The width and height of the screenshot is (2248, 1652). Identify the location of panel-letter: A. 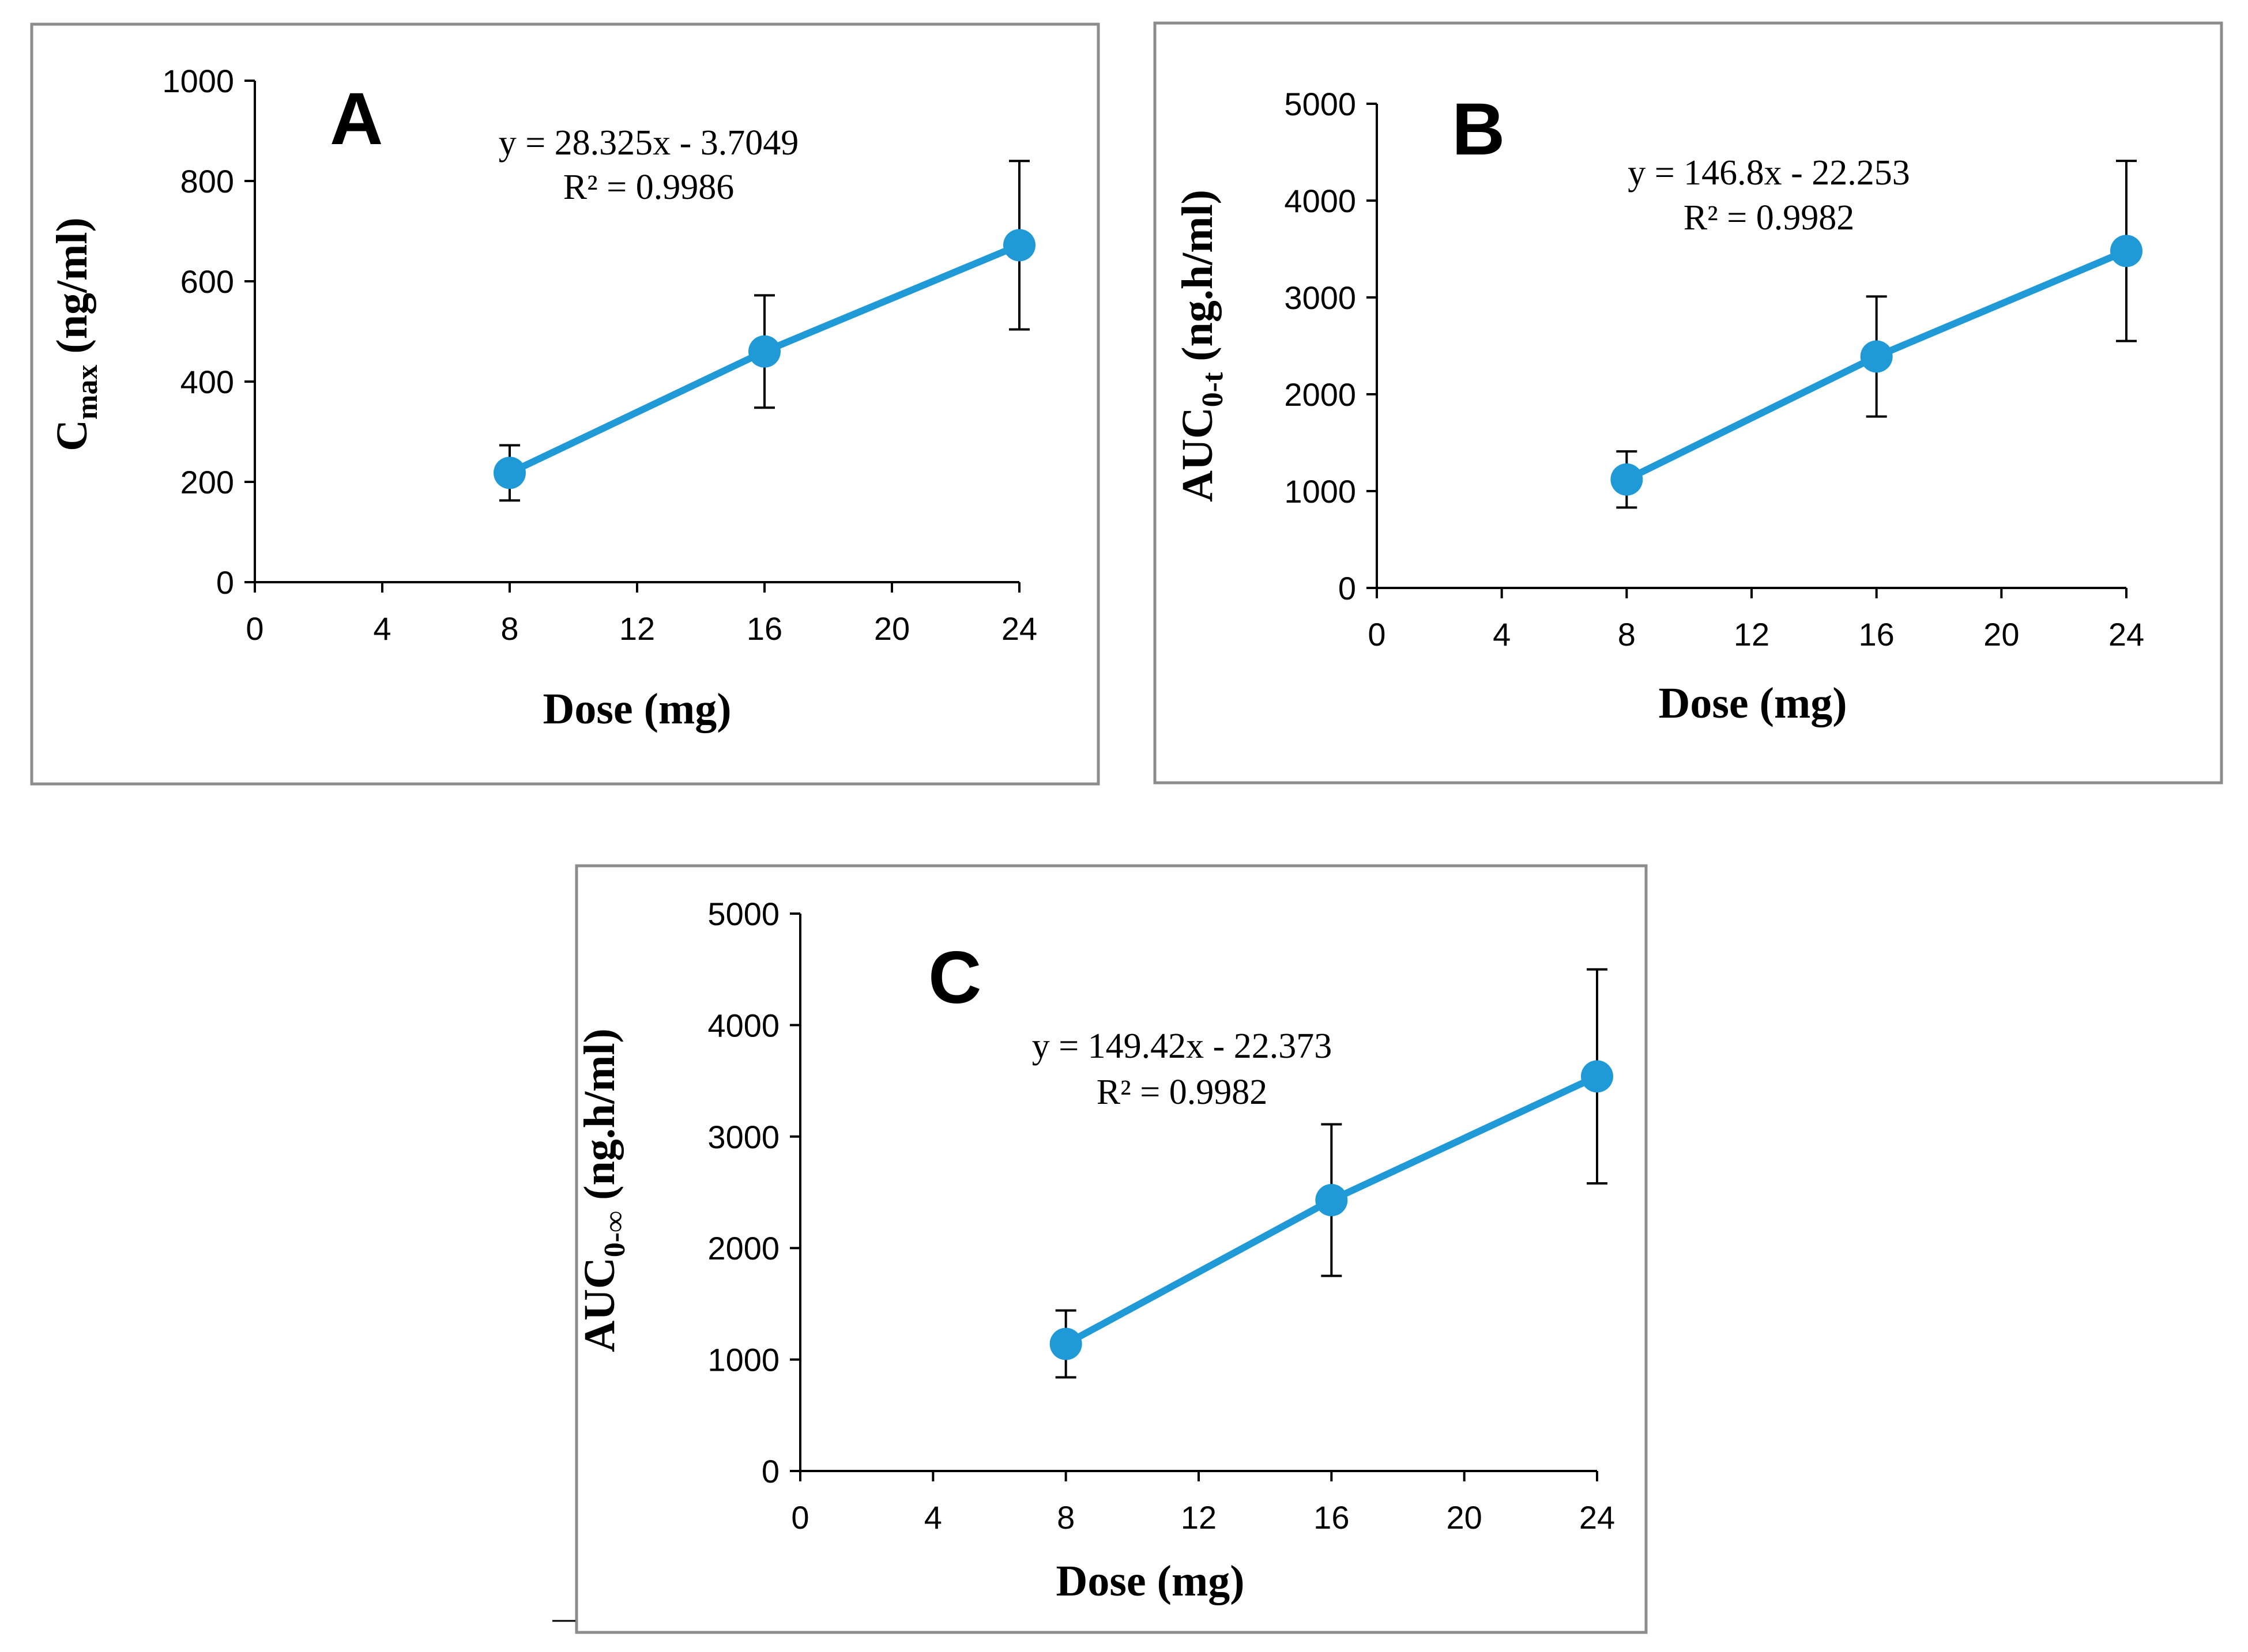
(356, 119).